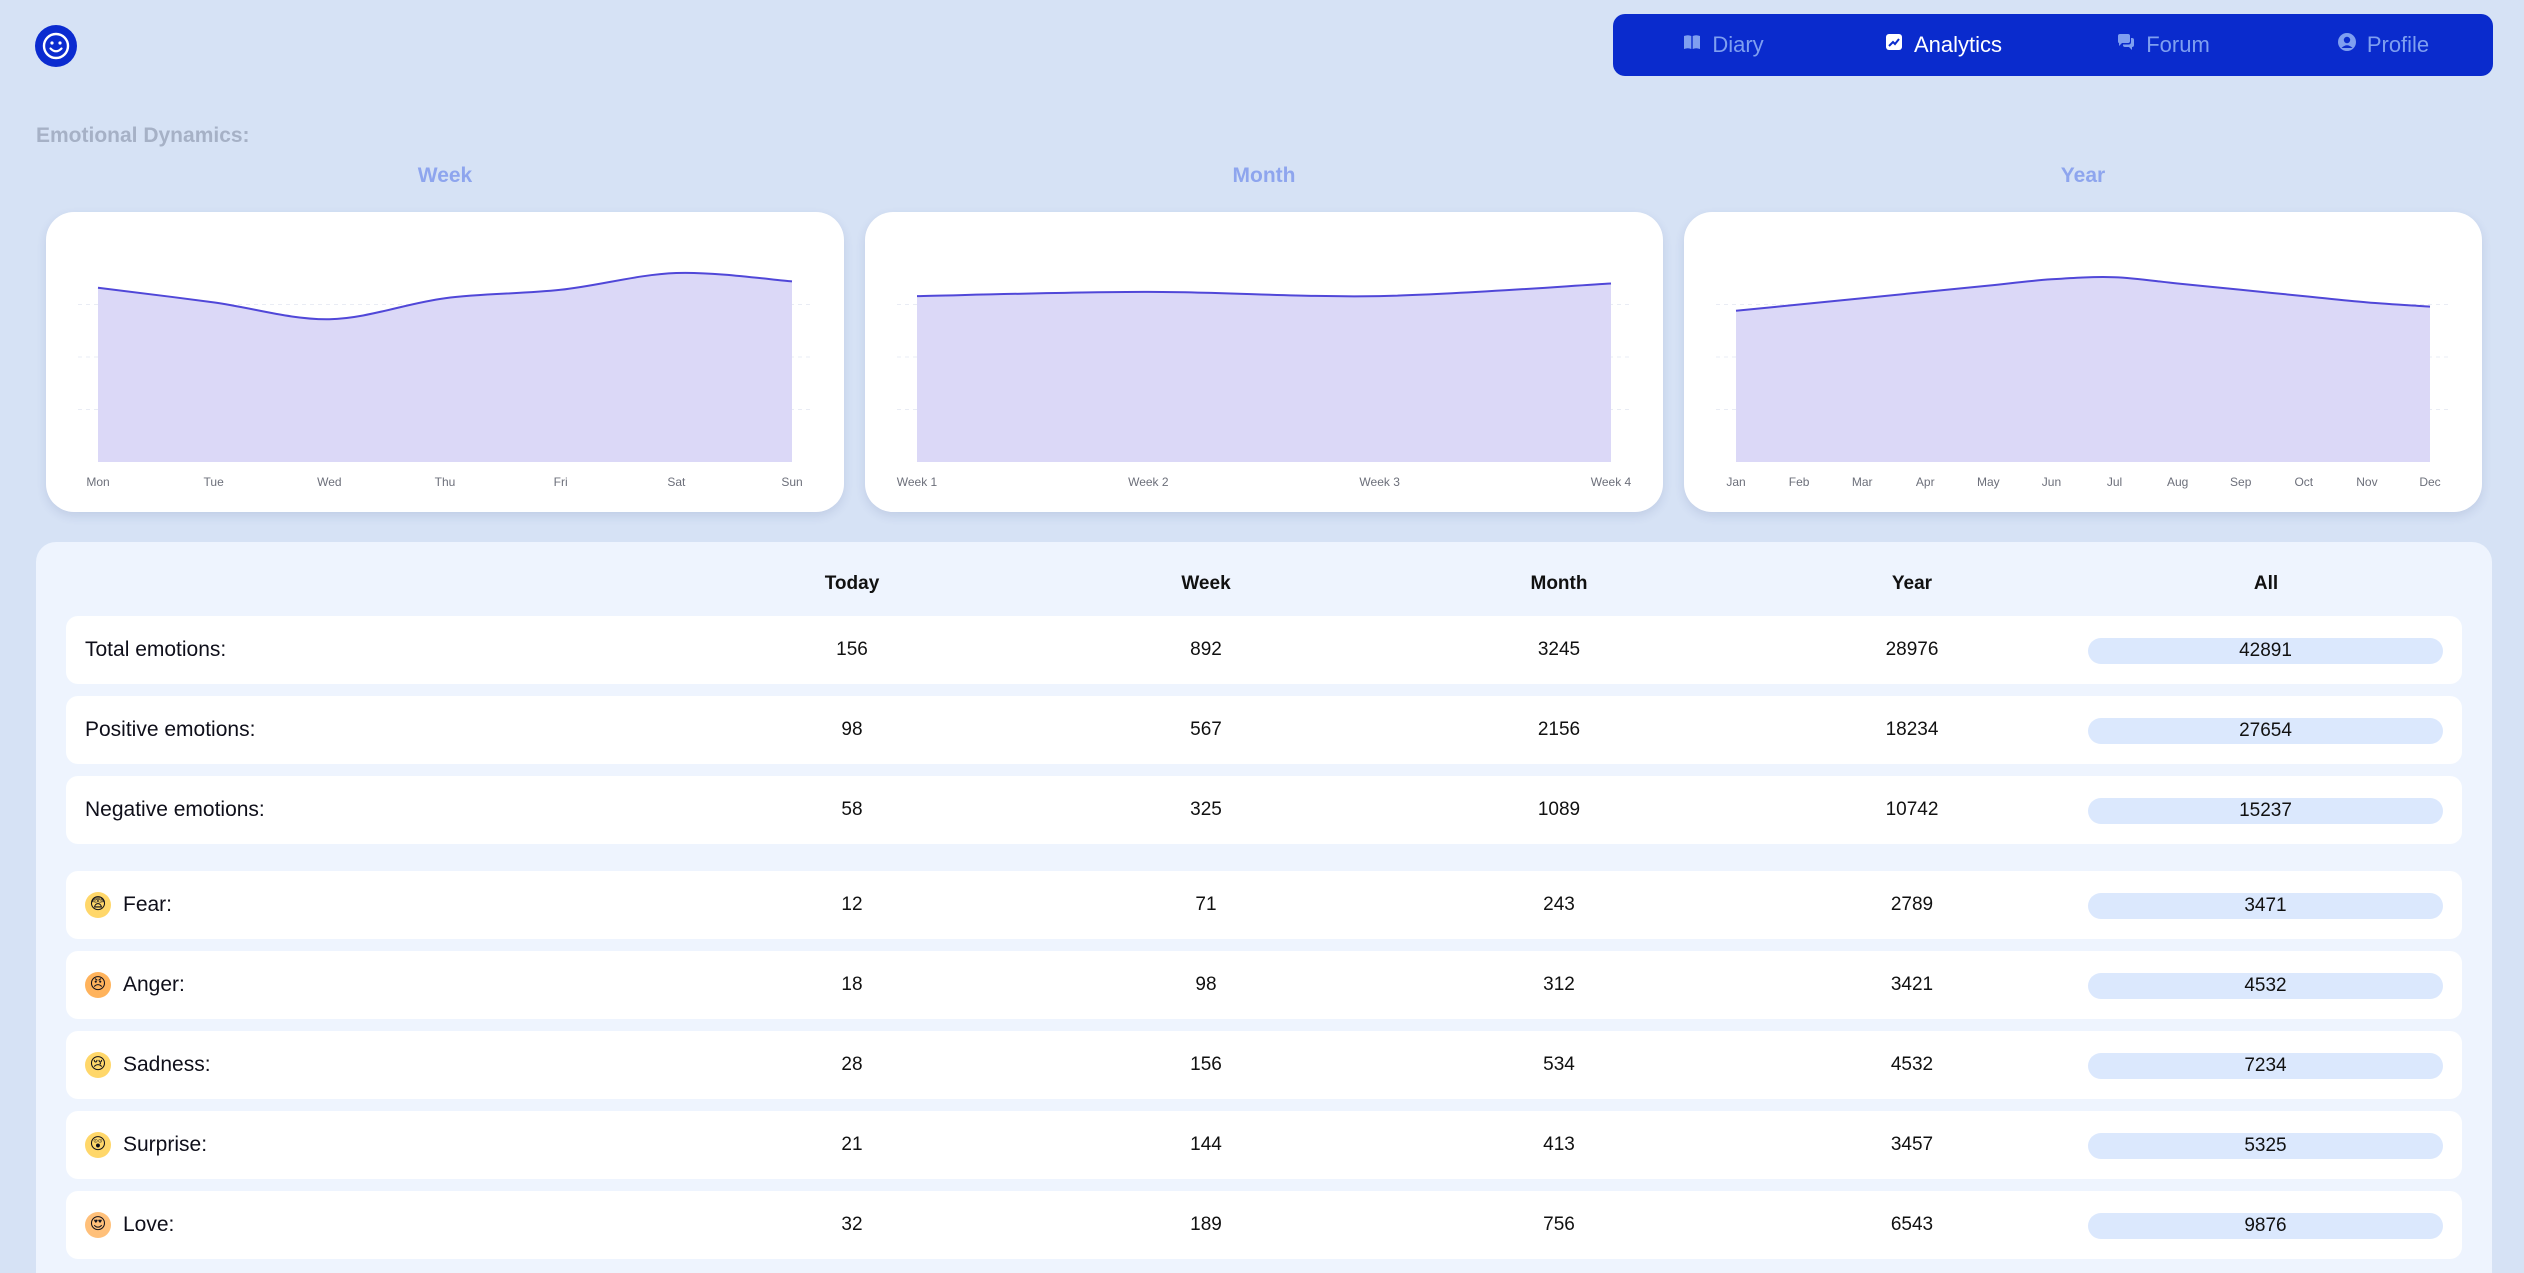 This screenshot has width=2524, height=1273. Describe the element at coordinates (2178, 44) in the screenshot. I see `nav-label: Forum` at that location.